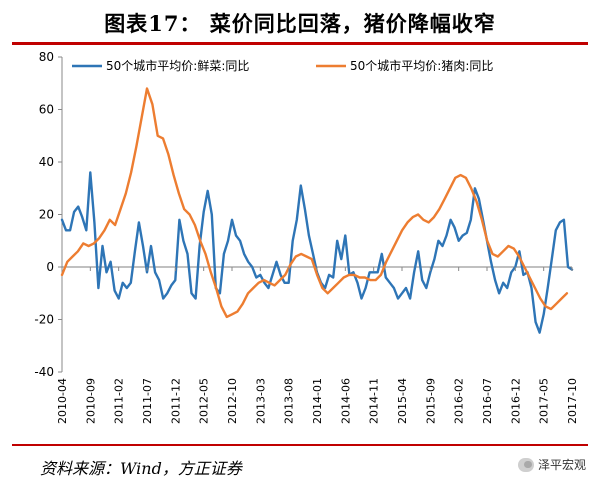 The image size is (600, 486). What do you see at coordinates (232, 401) in the screenshot?
I see `x-tick-label: 2012-10` at bounding box center [232, 401].